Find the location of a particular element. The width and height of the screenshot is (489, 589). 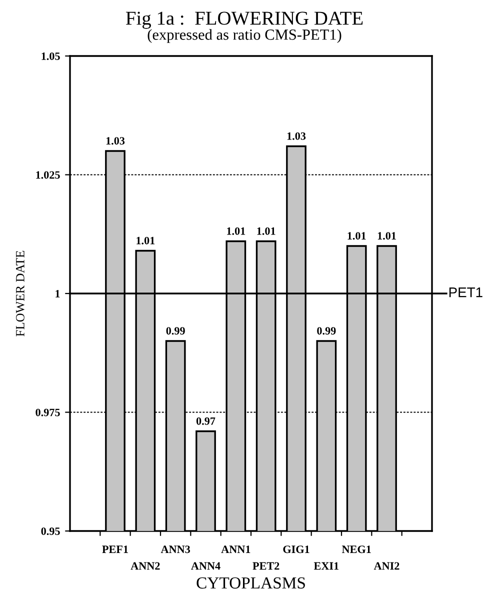

x-tick-label: ANN4 is located at coordinates (205, 566).